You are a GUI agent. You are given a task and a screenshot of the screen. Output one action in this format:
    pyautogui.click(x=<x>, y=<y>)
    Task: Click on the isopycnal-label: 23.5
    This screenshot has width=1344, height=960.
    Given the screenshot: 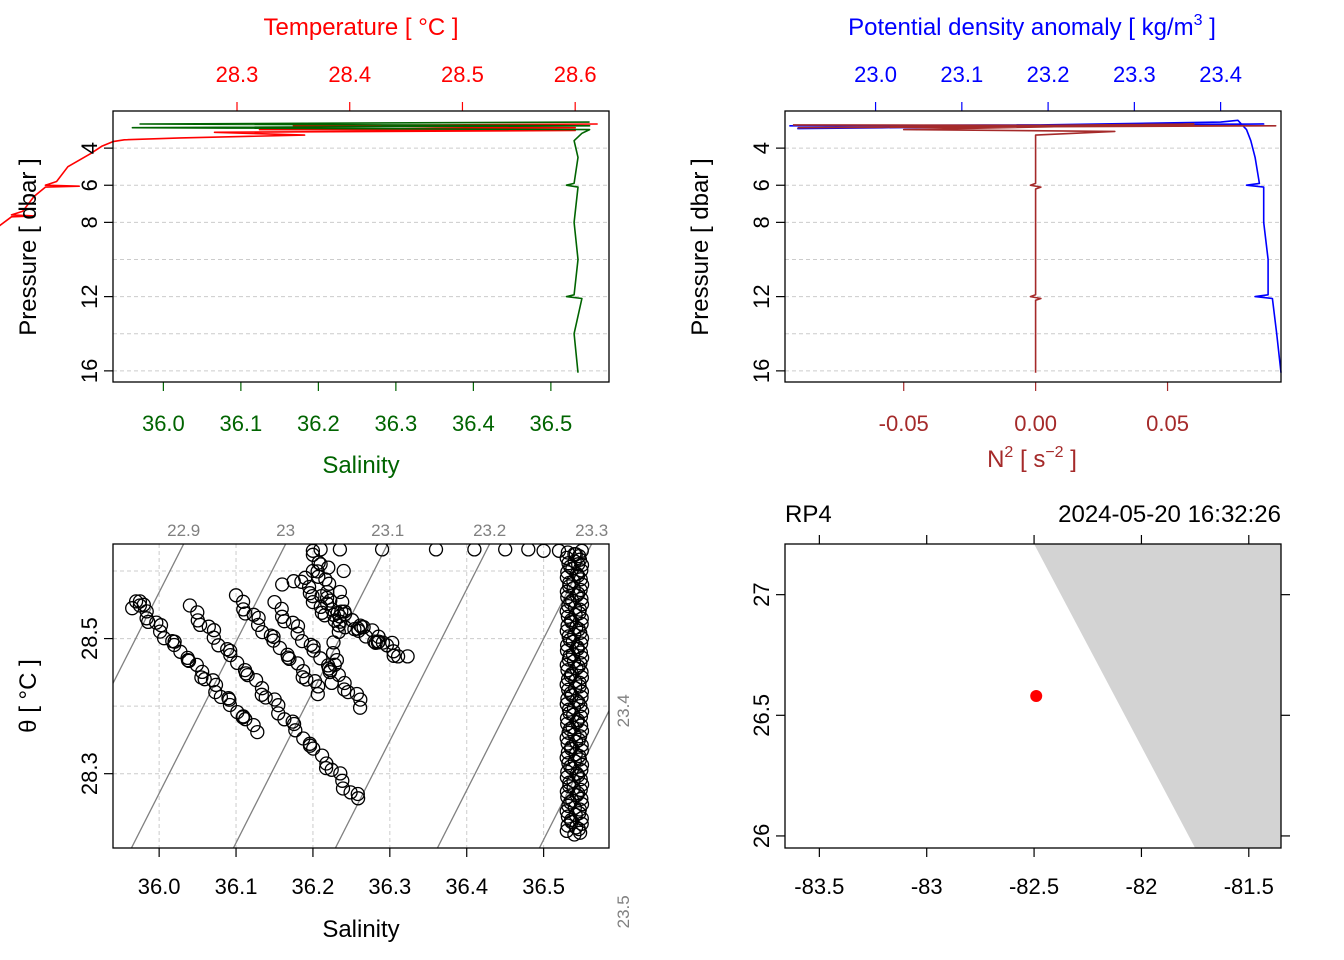 What is the action you would take?
    pyautogui.click(x=623, y=911)
    